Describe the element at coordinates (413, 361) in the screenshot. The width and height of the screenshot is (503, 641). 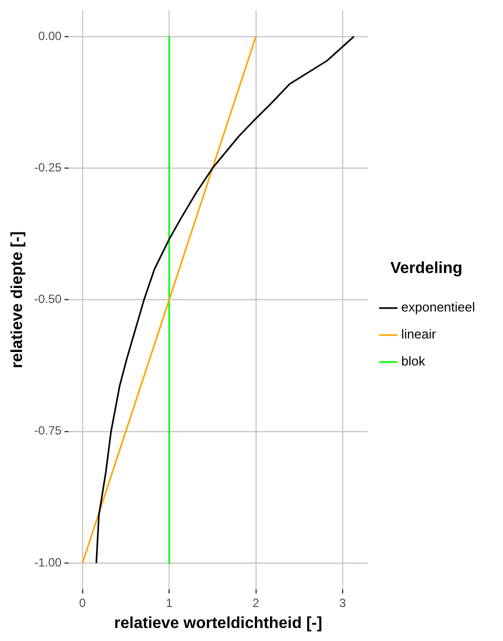
I see `legend-label: blok` at that location.